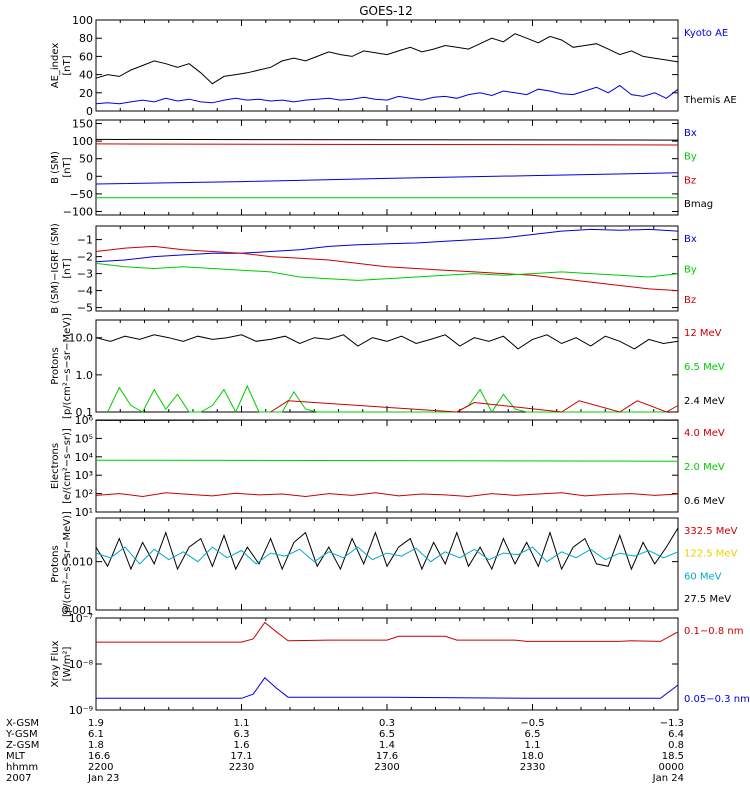 This screenshot has width=750, height=800. I want to click on xaxis-col-2-row-0: 0.3, so click(387, 723).